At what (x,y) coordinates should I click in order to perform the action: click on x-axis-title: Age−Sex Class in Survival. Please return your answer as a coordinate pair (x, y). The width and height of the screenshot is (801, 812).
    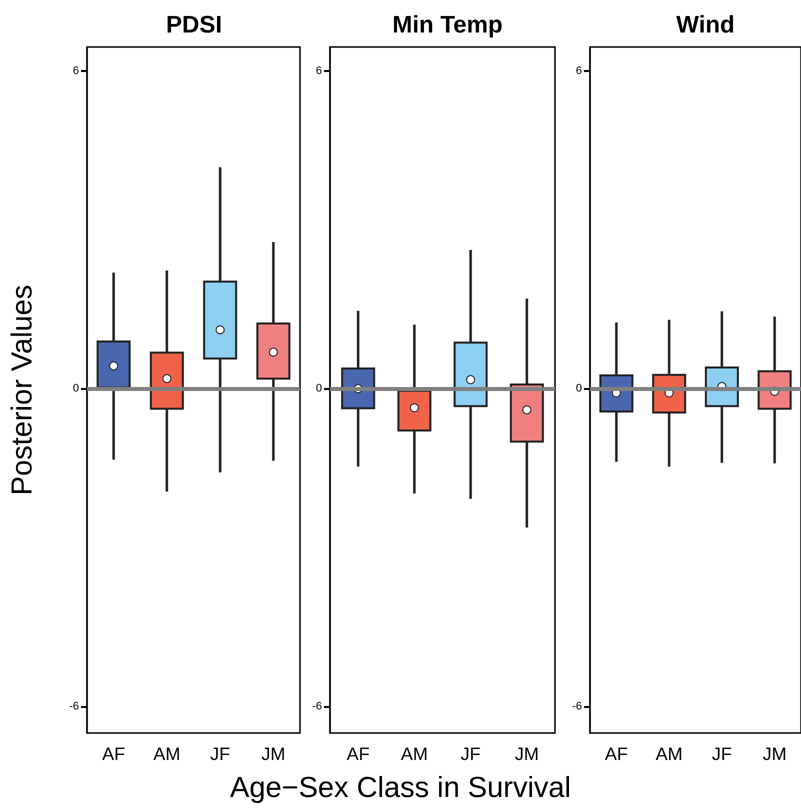
    Looking at the image, I should click on (400, 788).